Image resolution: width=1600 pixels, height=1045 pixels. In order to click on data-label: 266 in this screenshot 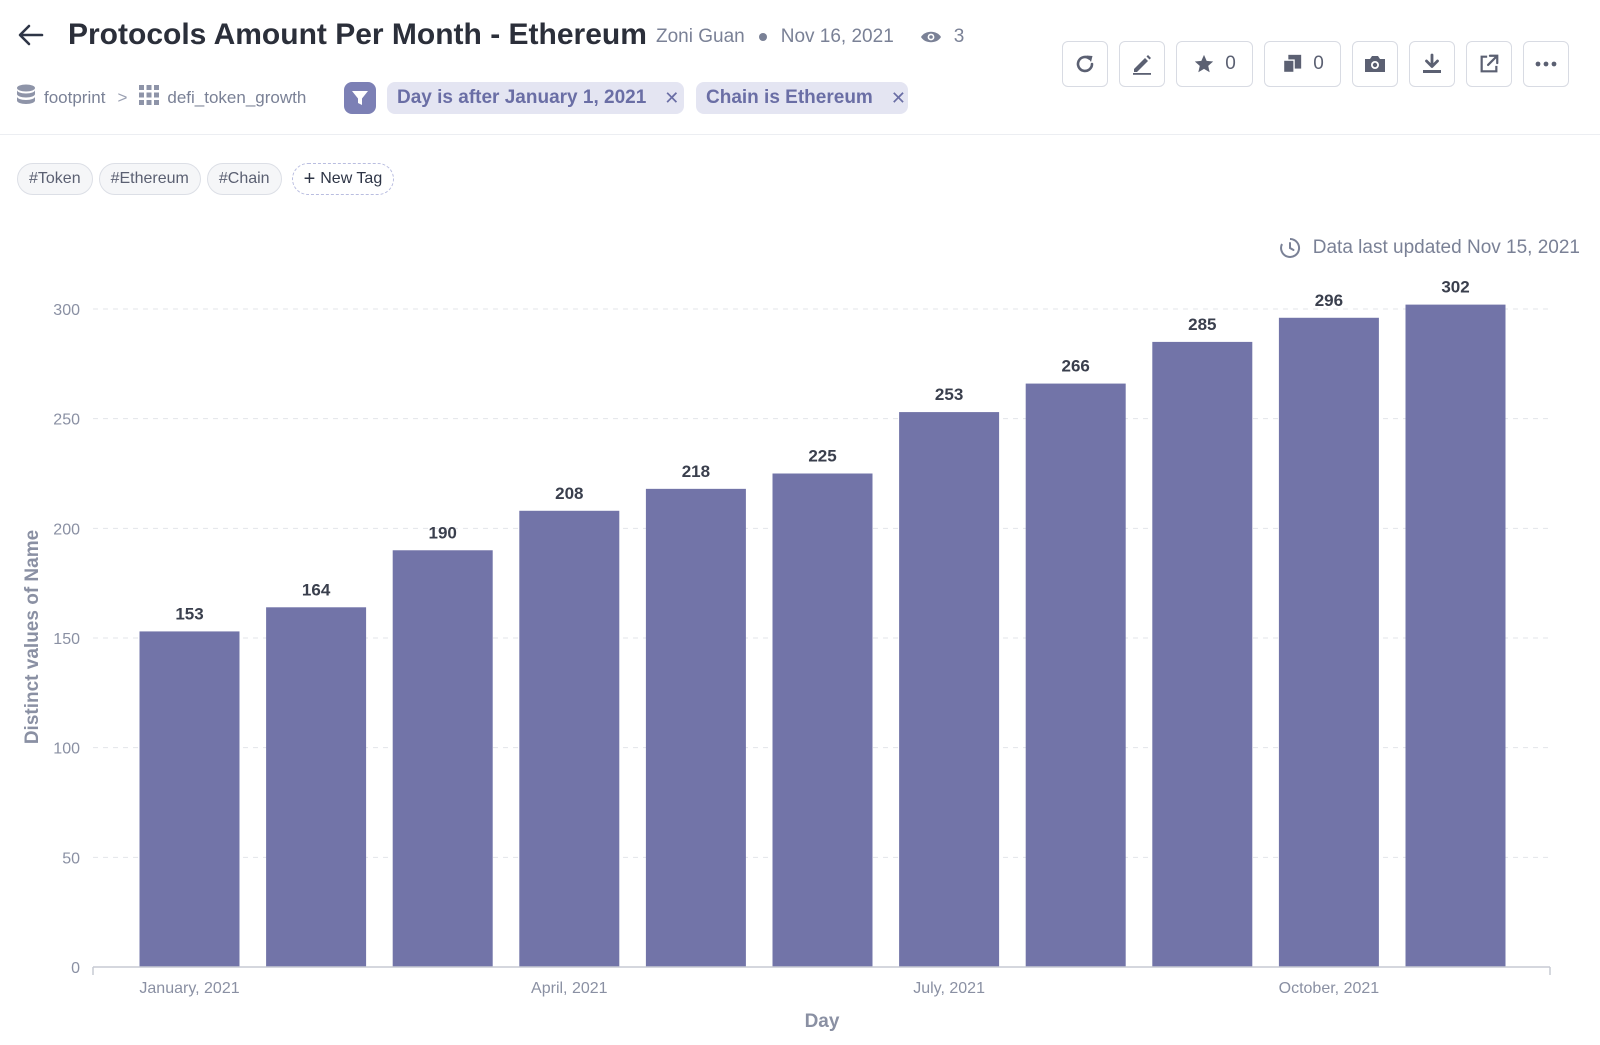, I will do `click(1076, 366)`.